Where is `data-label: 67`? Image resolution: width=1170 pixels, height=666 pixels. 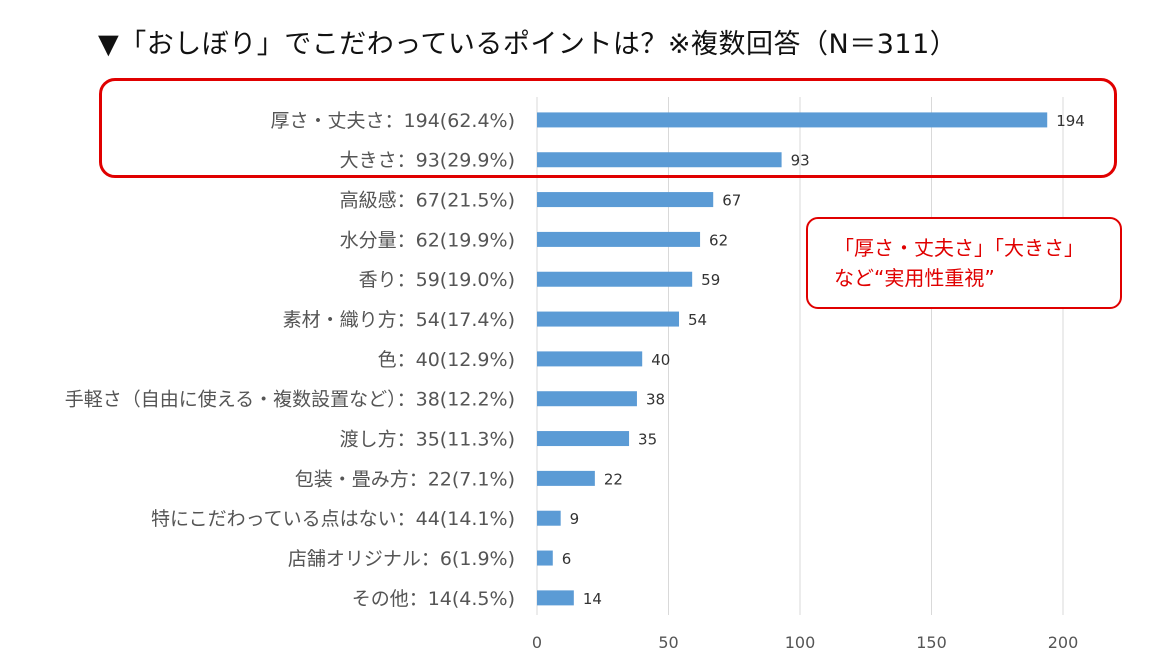
data-label: 67 is located at coordinates (731, 201).